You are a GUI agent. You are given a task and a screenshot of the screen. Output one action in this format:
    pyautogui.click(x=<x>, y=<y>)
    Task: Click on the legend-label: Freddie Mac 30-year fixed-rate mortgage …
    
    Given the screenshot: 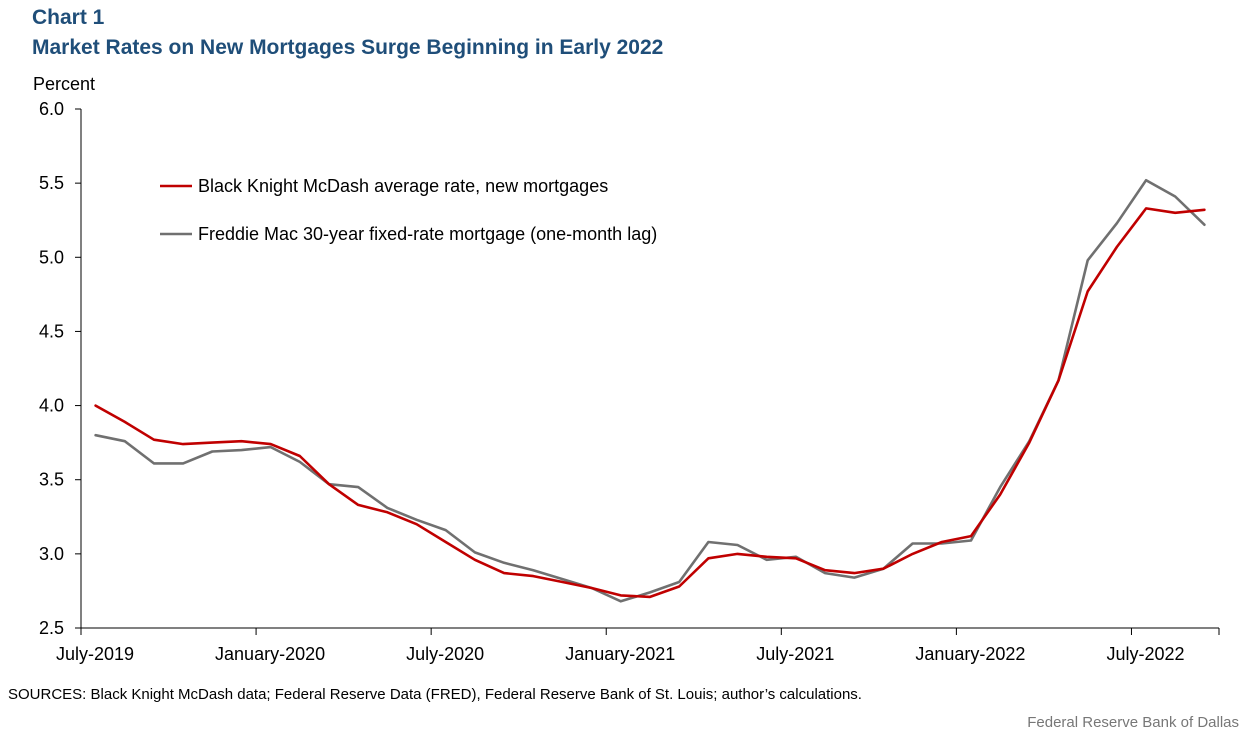 What is the action you would take?
    pyautogui.click(x=427, y=234)
    